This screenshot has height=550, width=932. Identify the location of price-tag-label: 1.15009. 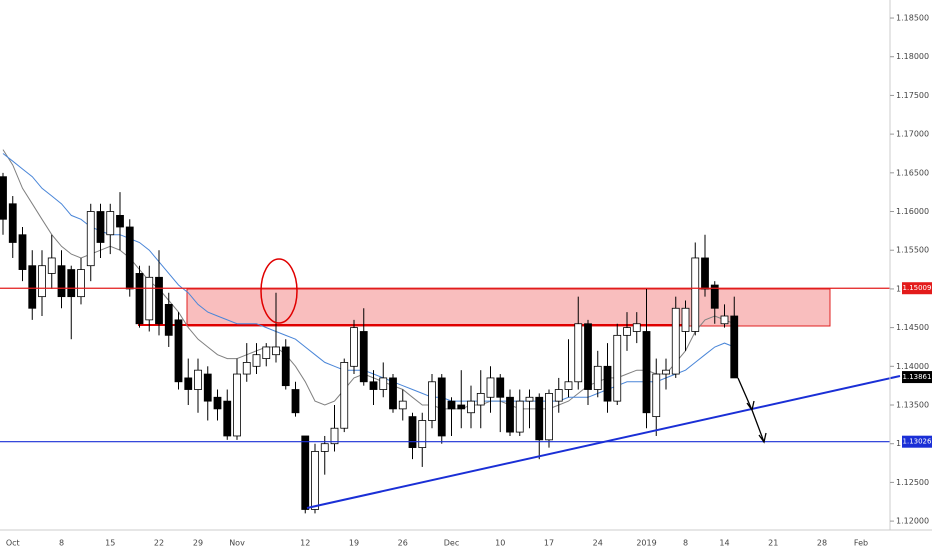
(917, 288).